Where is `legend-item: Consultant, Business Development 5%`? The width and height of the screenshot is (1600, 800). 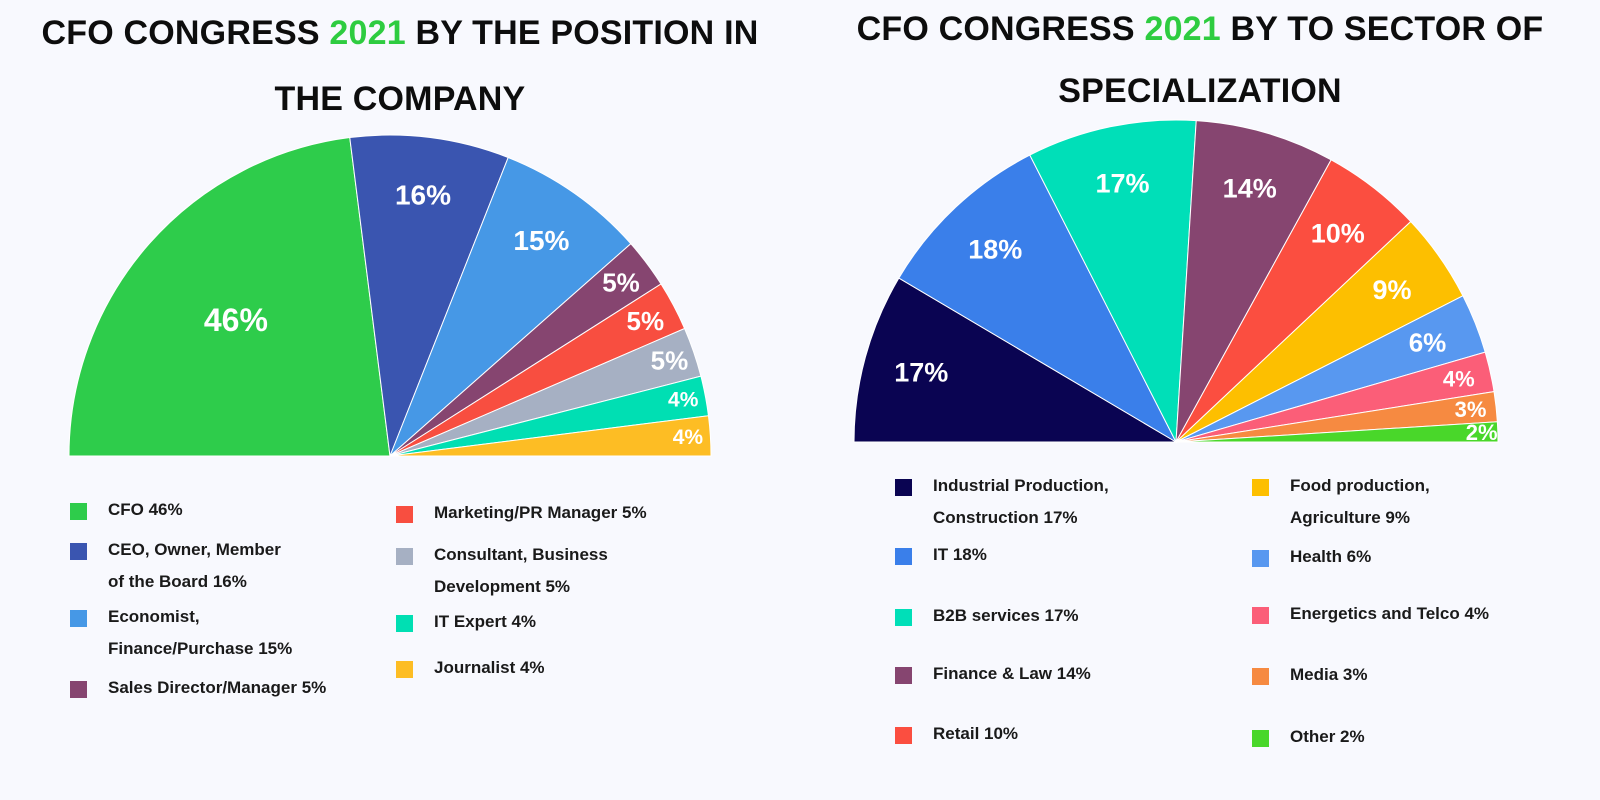
legend-item: Consultant, Business Development 5% is located at coordinates (502, 573).